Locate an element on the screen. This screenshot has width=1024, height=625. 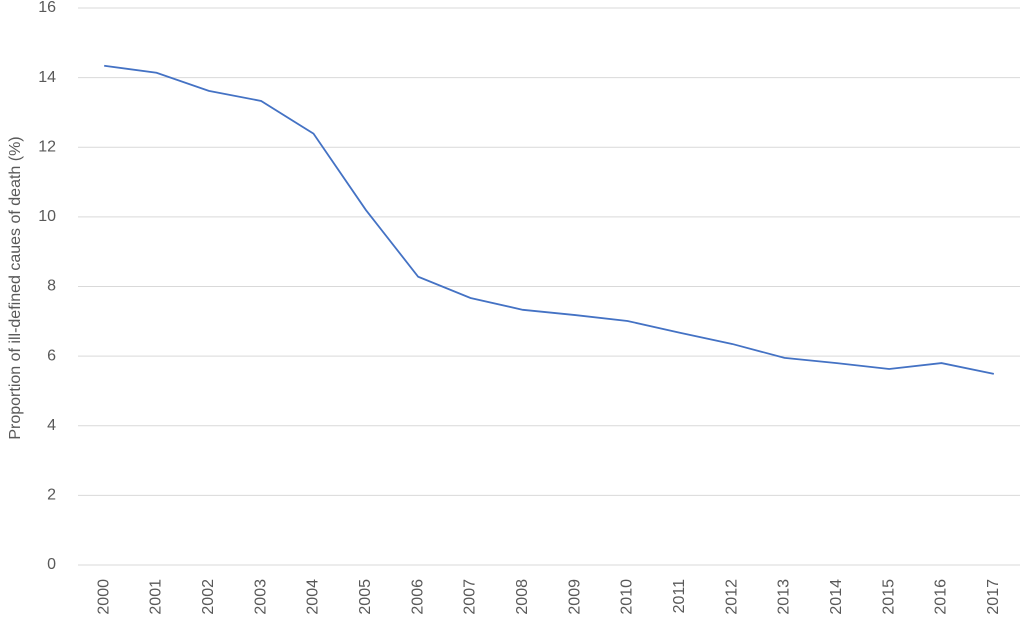
x-tick-label: 2004 is located at coordinates (313, 597).